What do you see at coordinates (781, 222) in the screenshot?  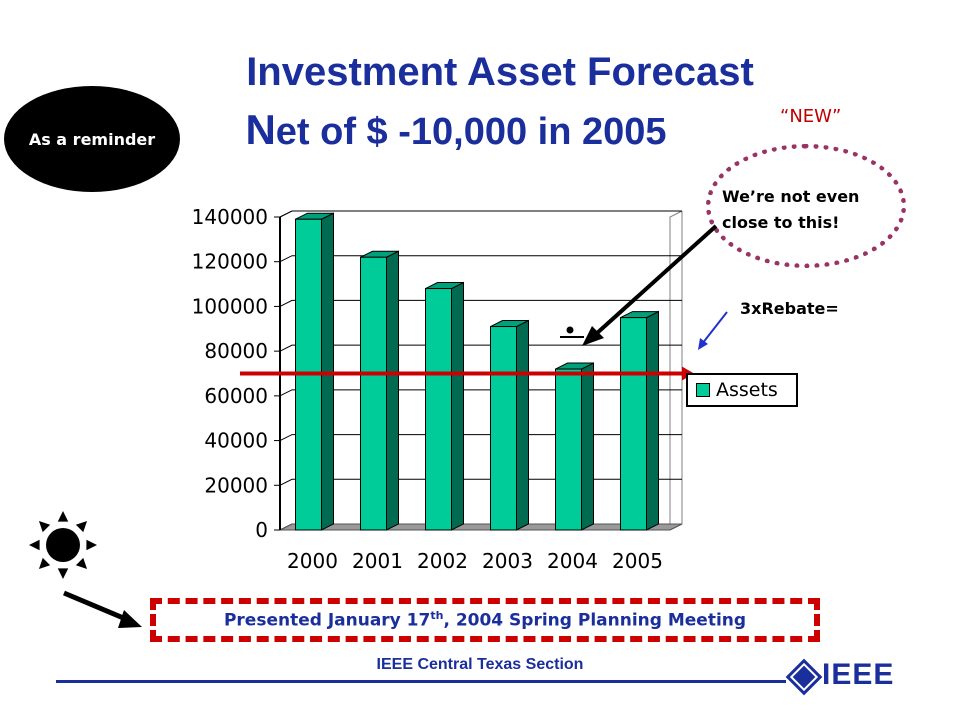 I see `callout-line-2: close to this!` at bounding box center [781, 222].